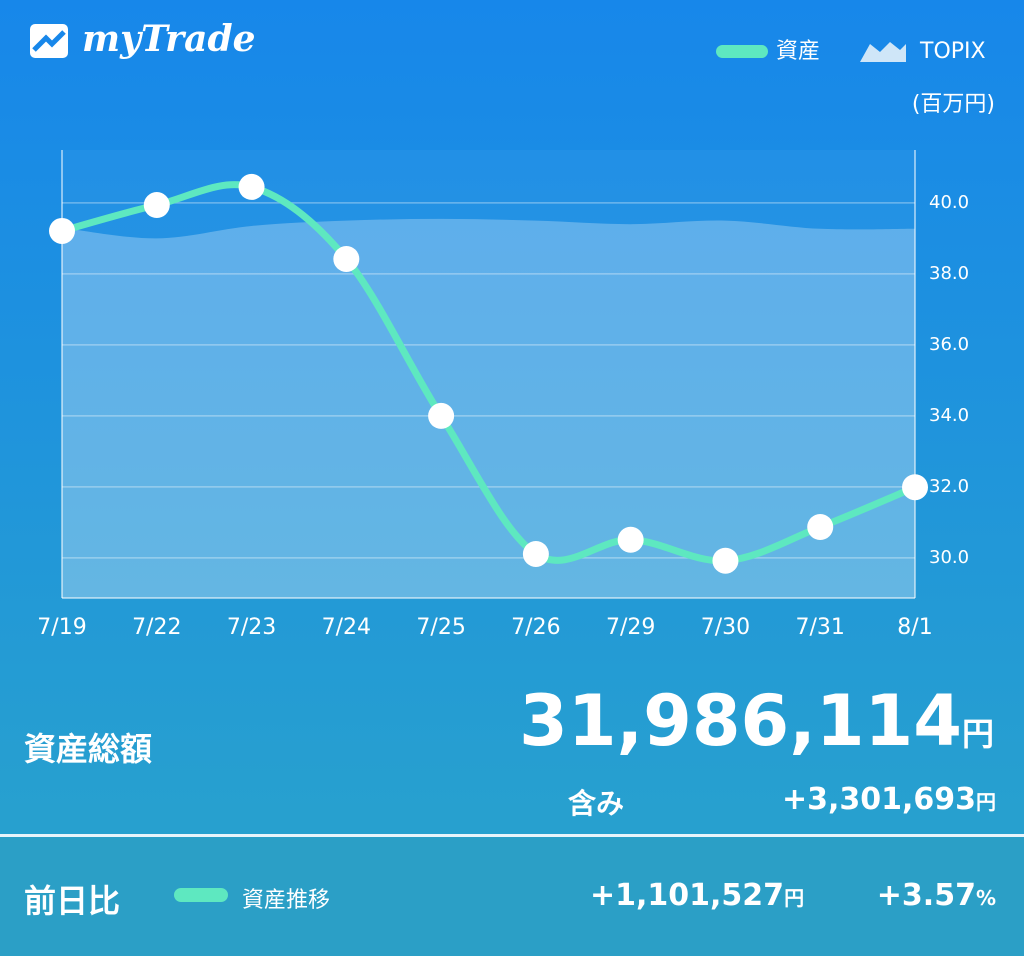  Describe the element at coordinates (251, 627) in the screenshot. I see `x-tick-label: 7/23` at that location.